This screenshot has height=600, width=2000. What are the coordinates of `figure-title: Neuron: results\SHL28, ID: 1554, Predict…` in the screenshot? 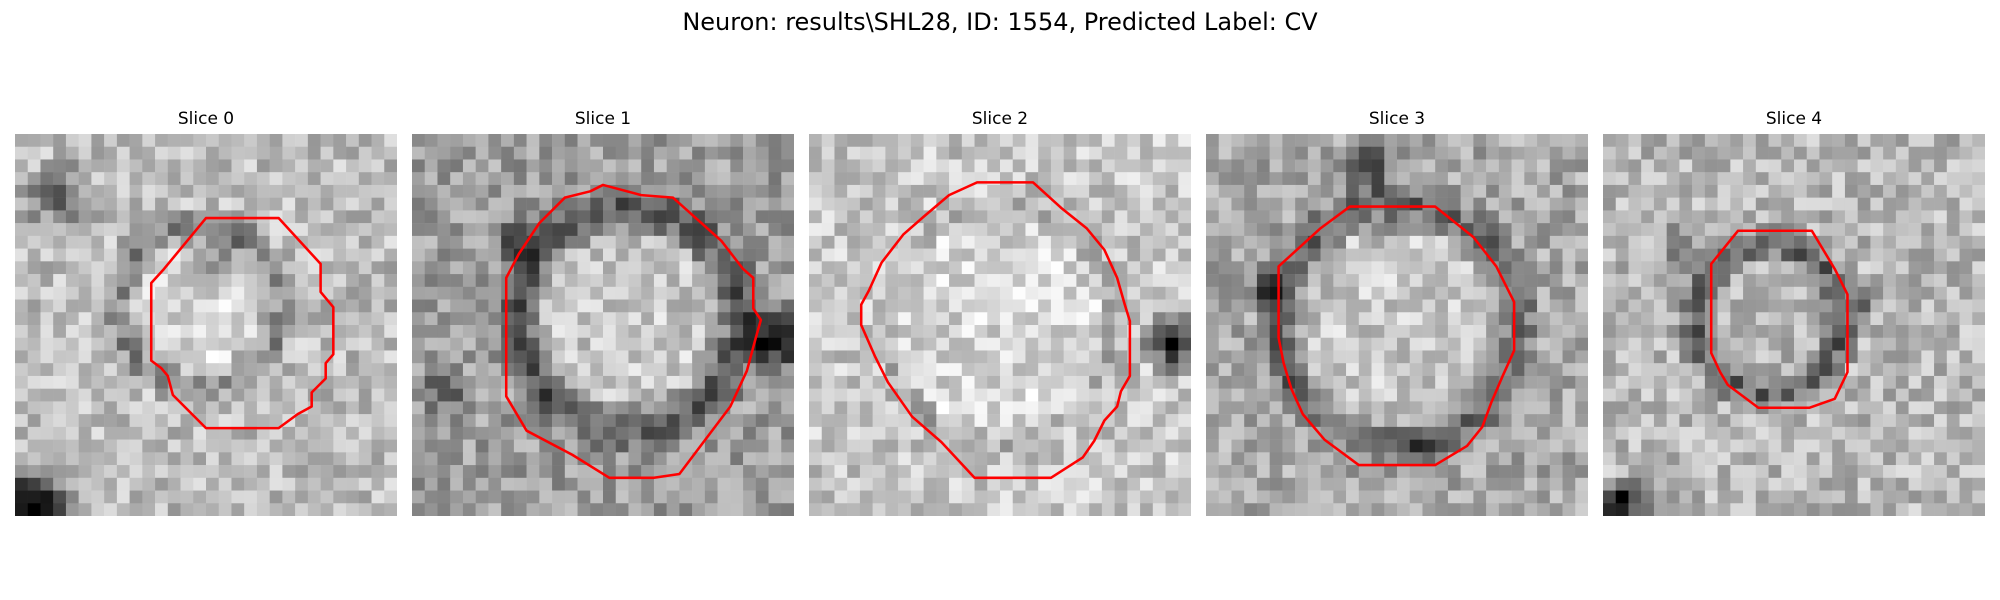 It's located at (1000, 22).